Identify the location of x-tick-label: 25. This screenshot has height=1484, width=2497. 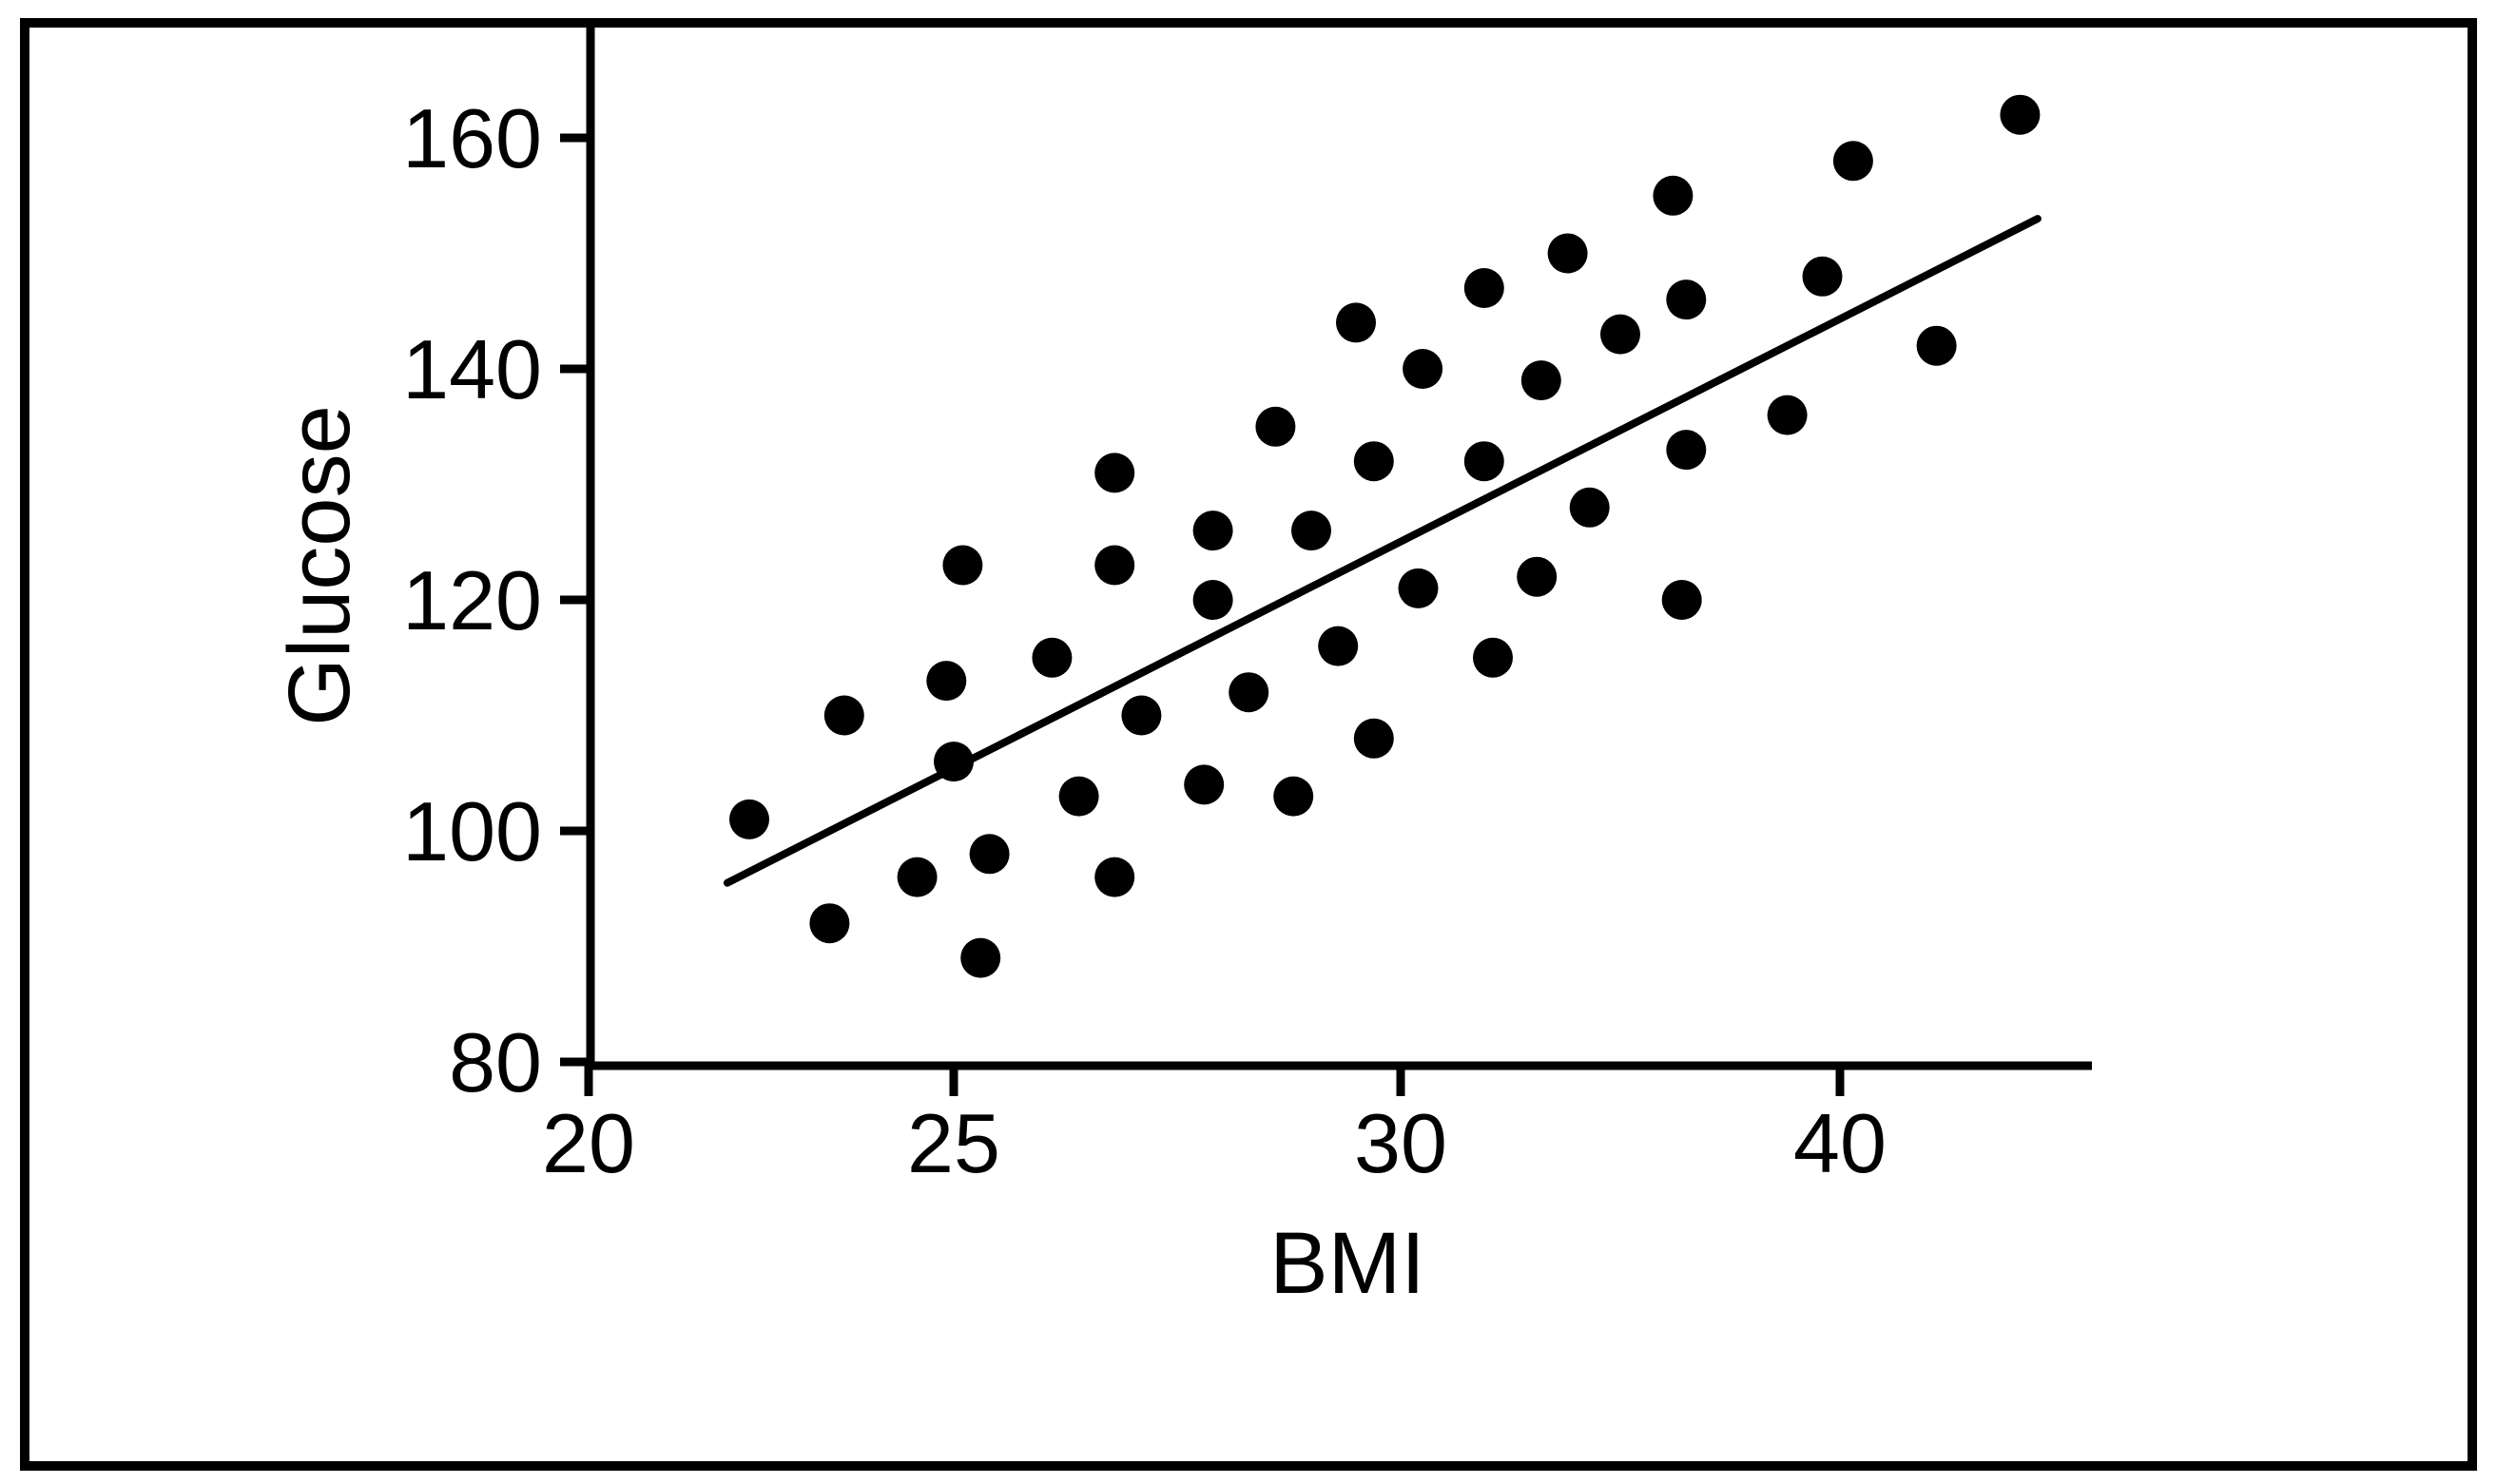
(953, 1143).